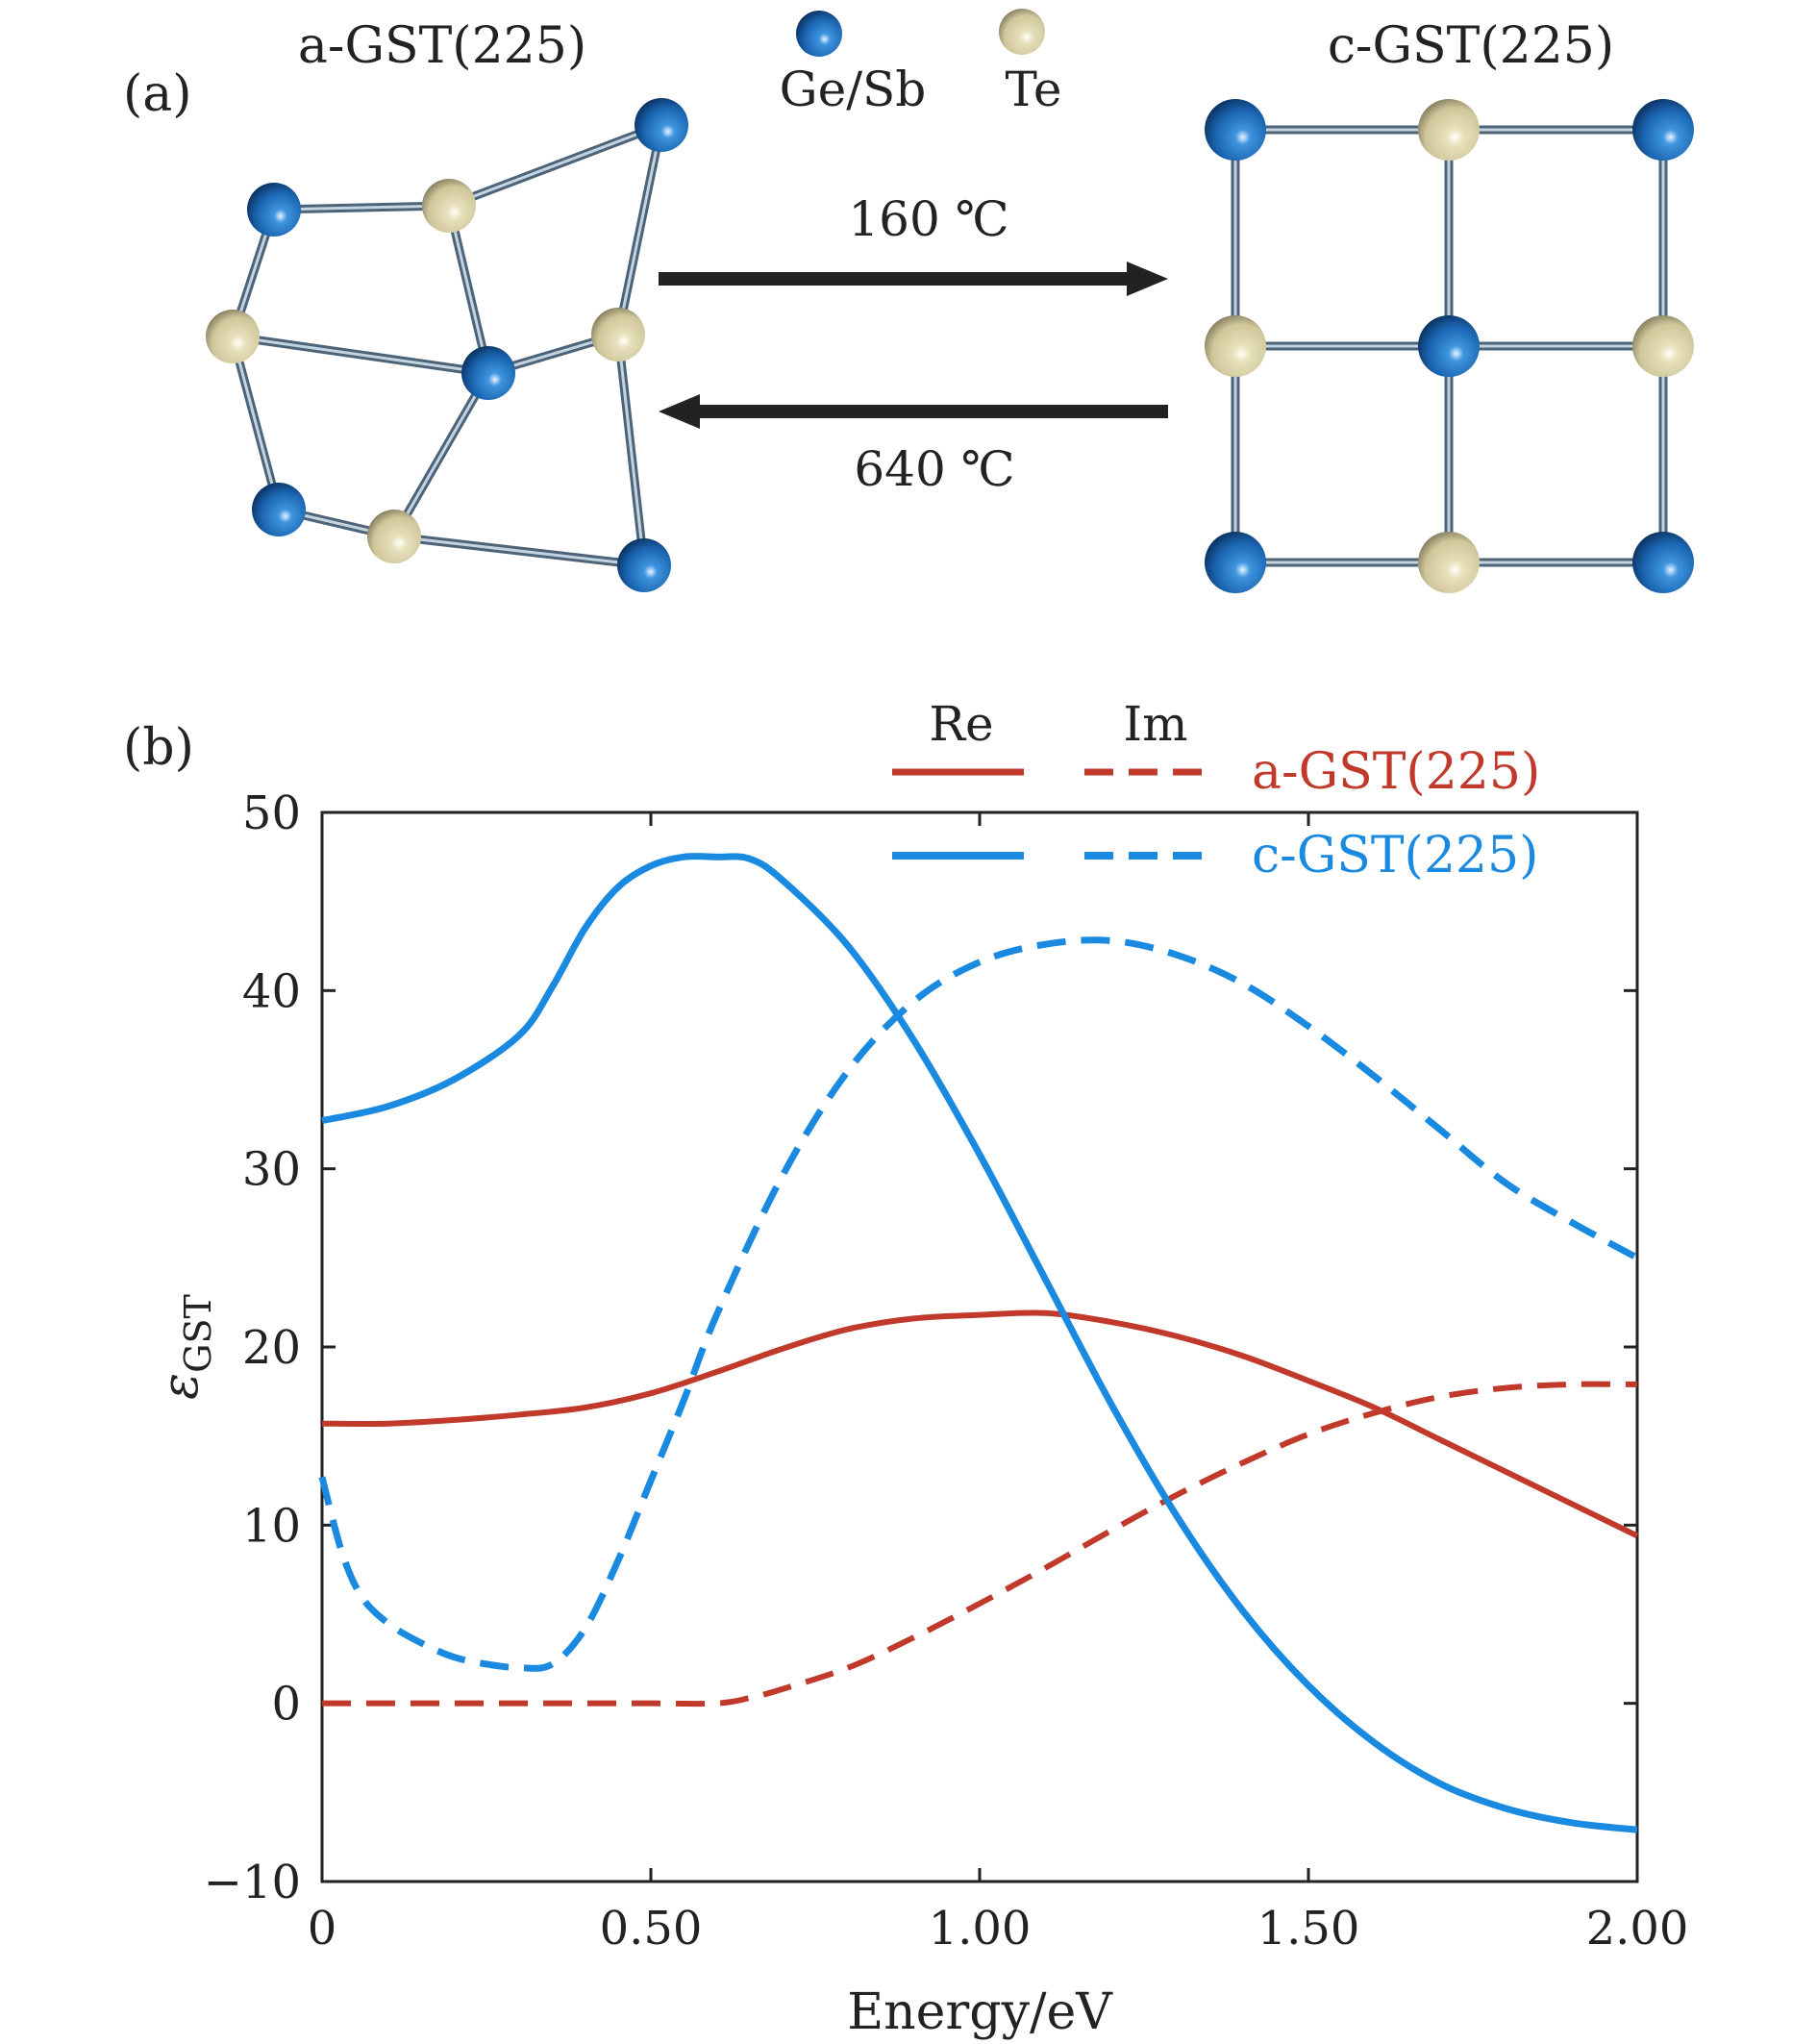 This screenshot has width=1817, height=2044. What do you see at coordinates (1155, 724) in the screenshot?
I see `legend-im-header: Im` at bounding box center [1155, 724].